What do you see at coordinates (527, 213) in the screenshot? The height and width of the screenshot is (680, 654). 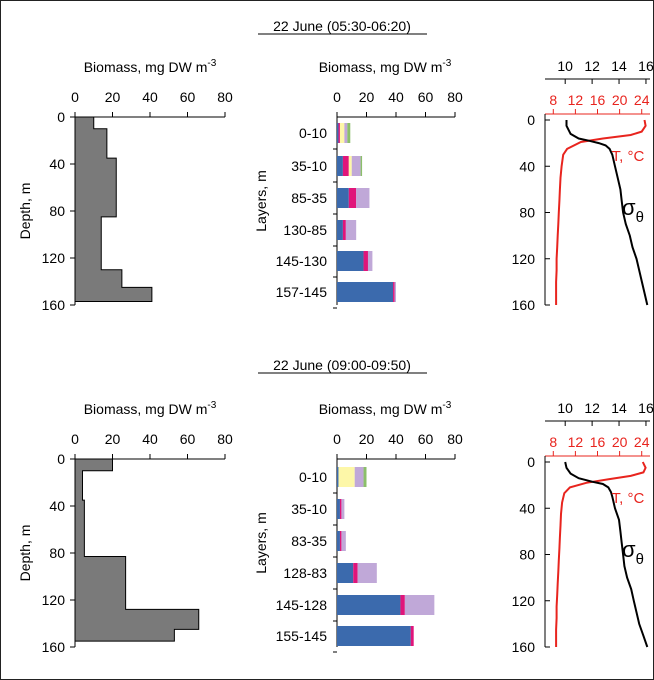 I see `ctd-depth-tick-label: 80` at bounding box center [527, 213].